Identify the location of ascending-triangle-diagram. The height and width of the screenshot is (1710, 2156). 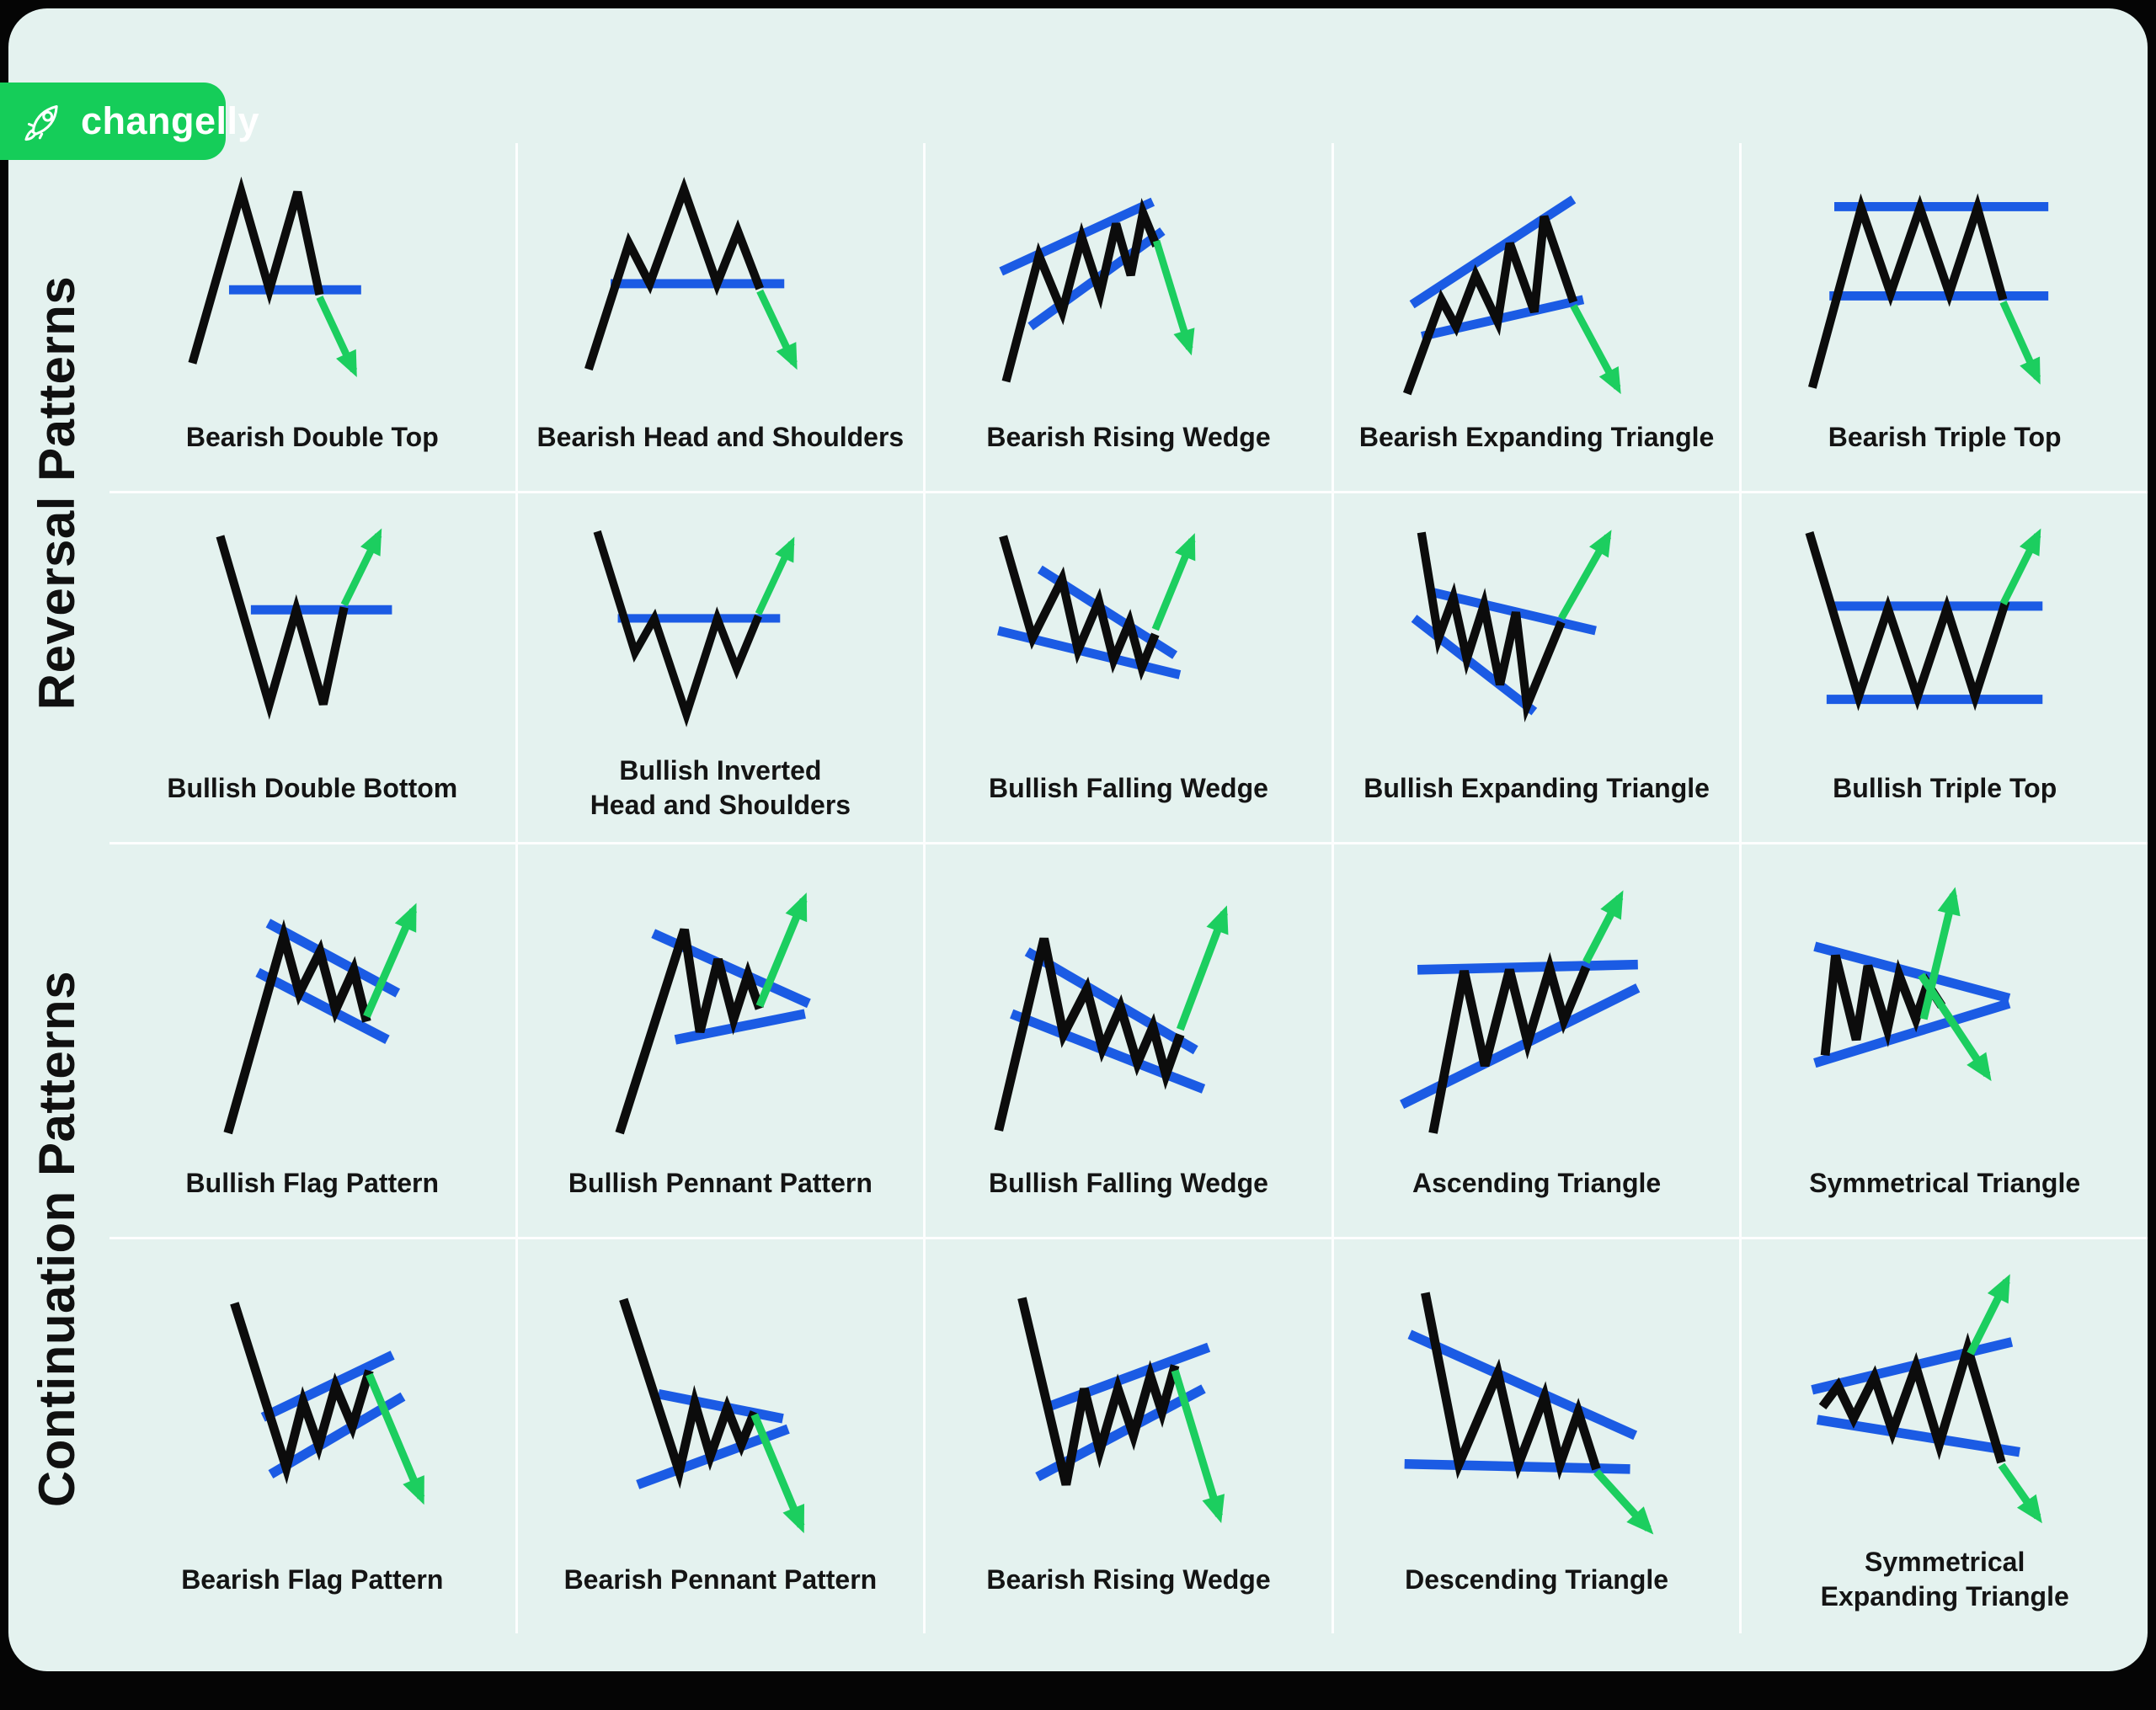
(1537, 1005).